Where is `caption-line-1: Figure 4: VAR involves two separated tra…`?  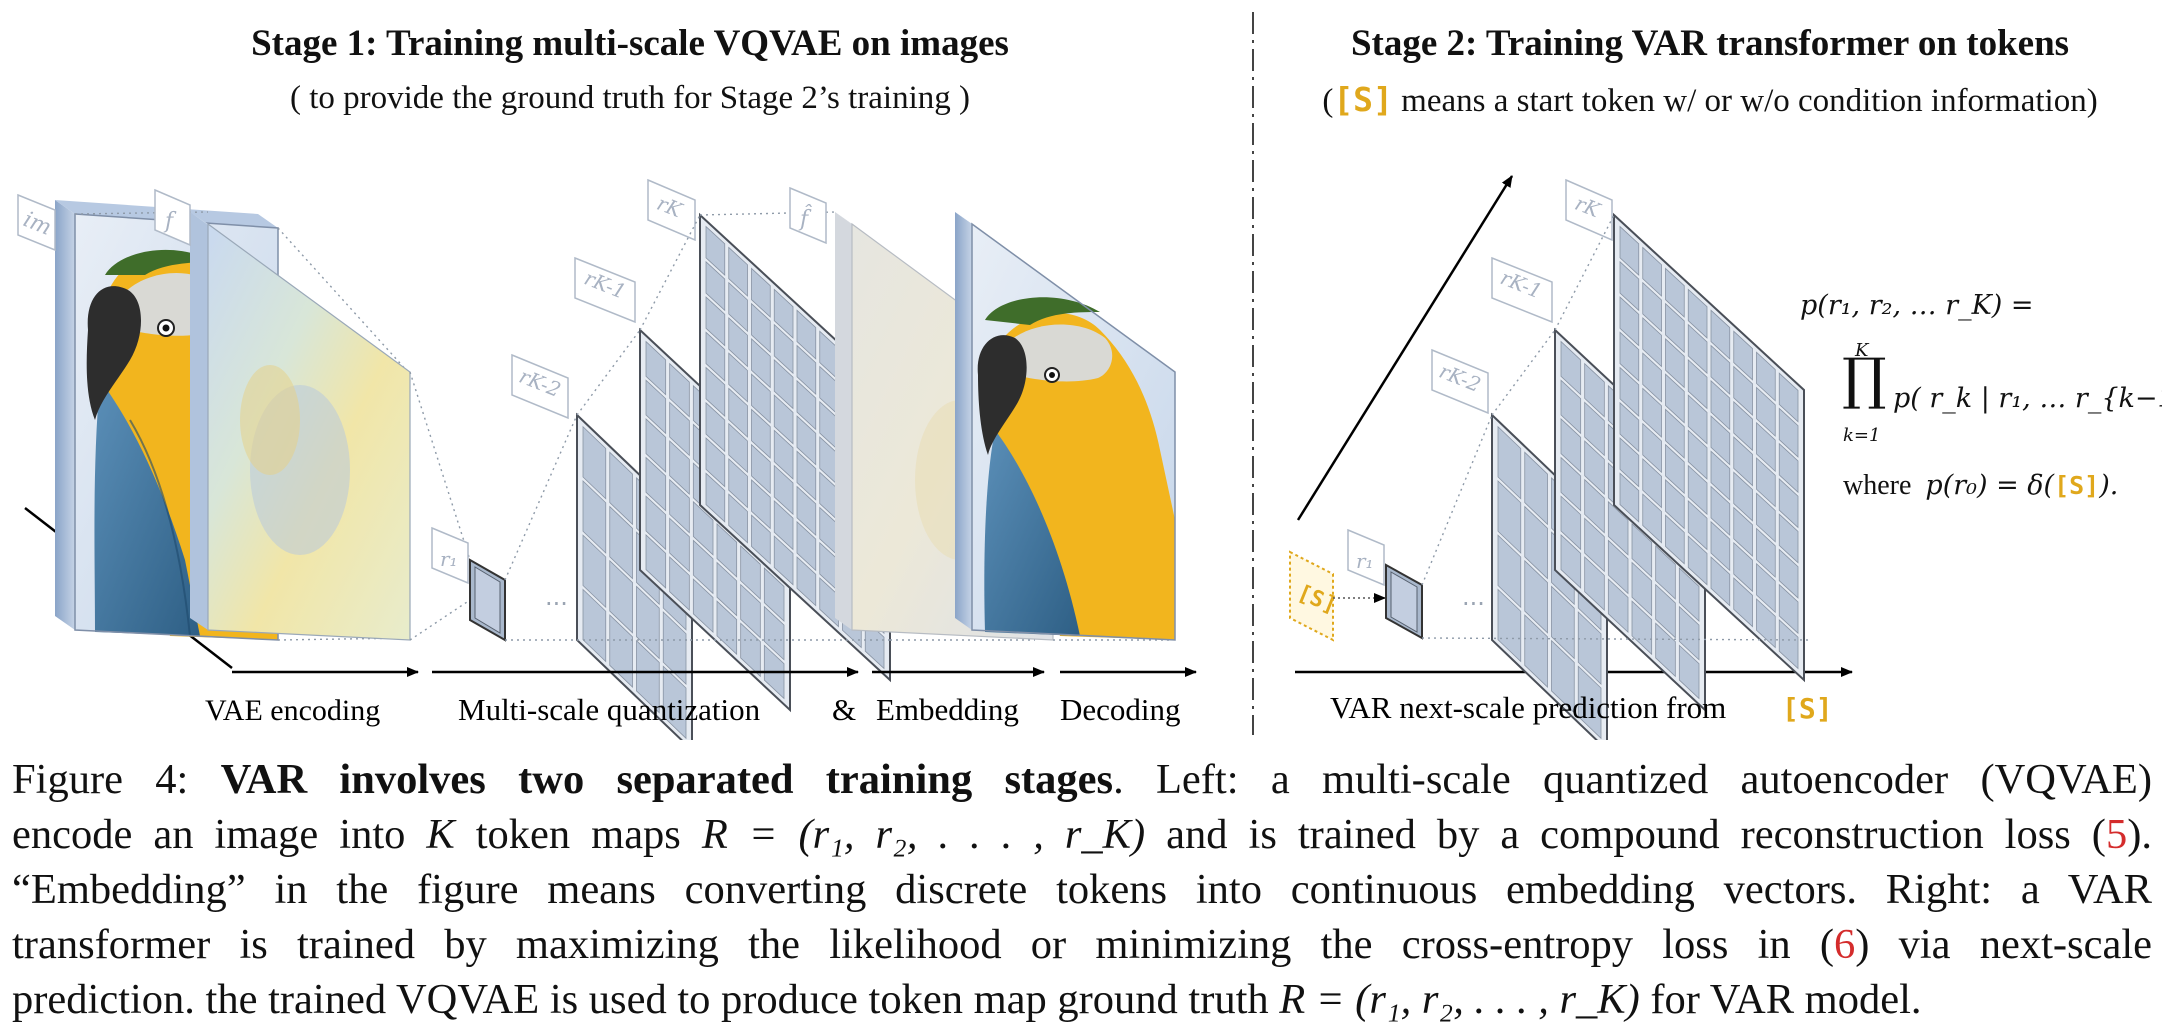 caption-line-1: Figure 4: VAR involves two separated tra… is located at coordinates (1082, 779).